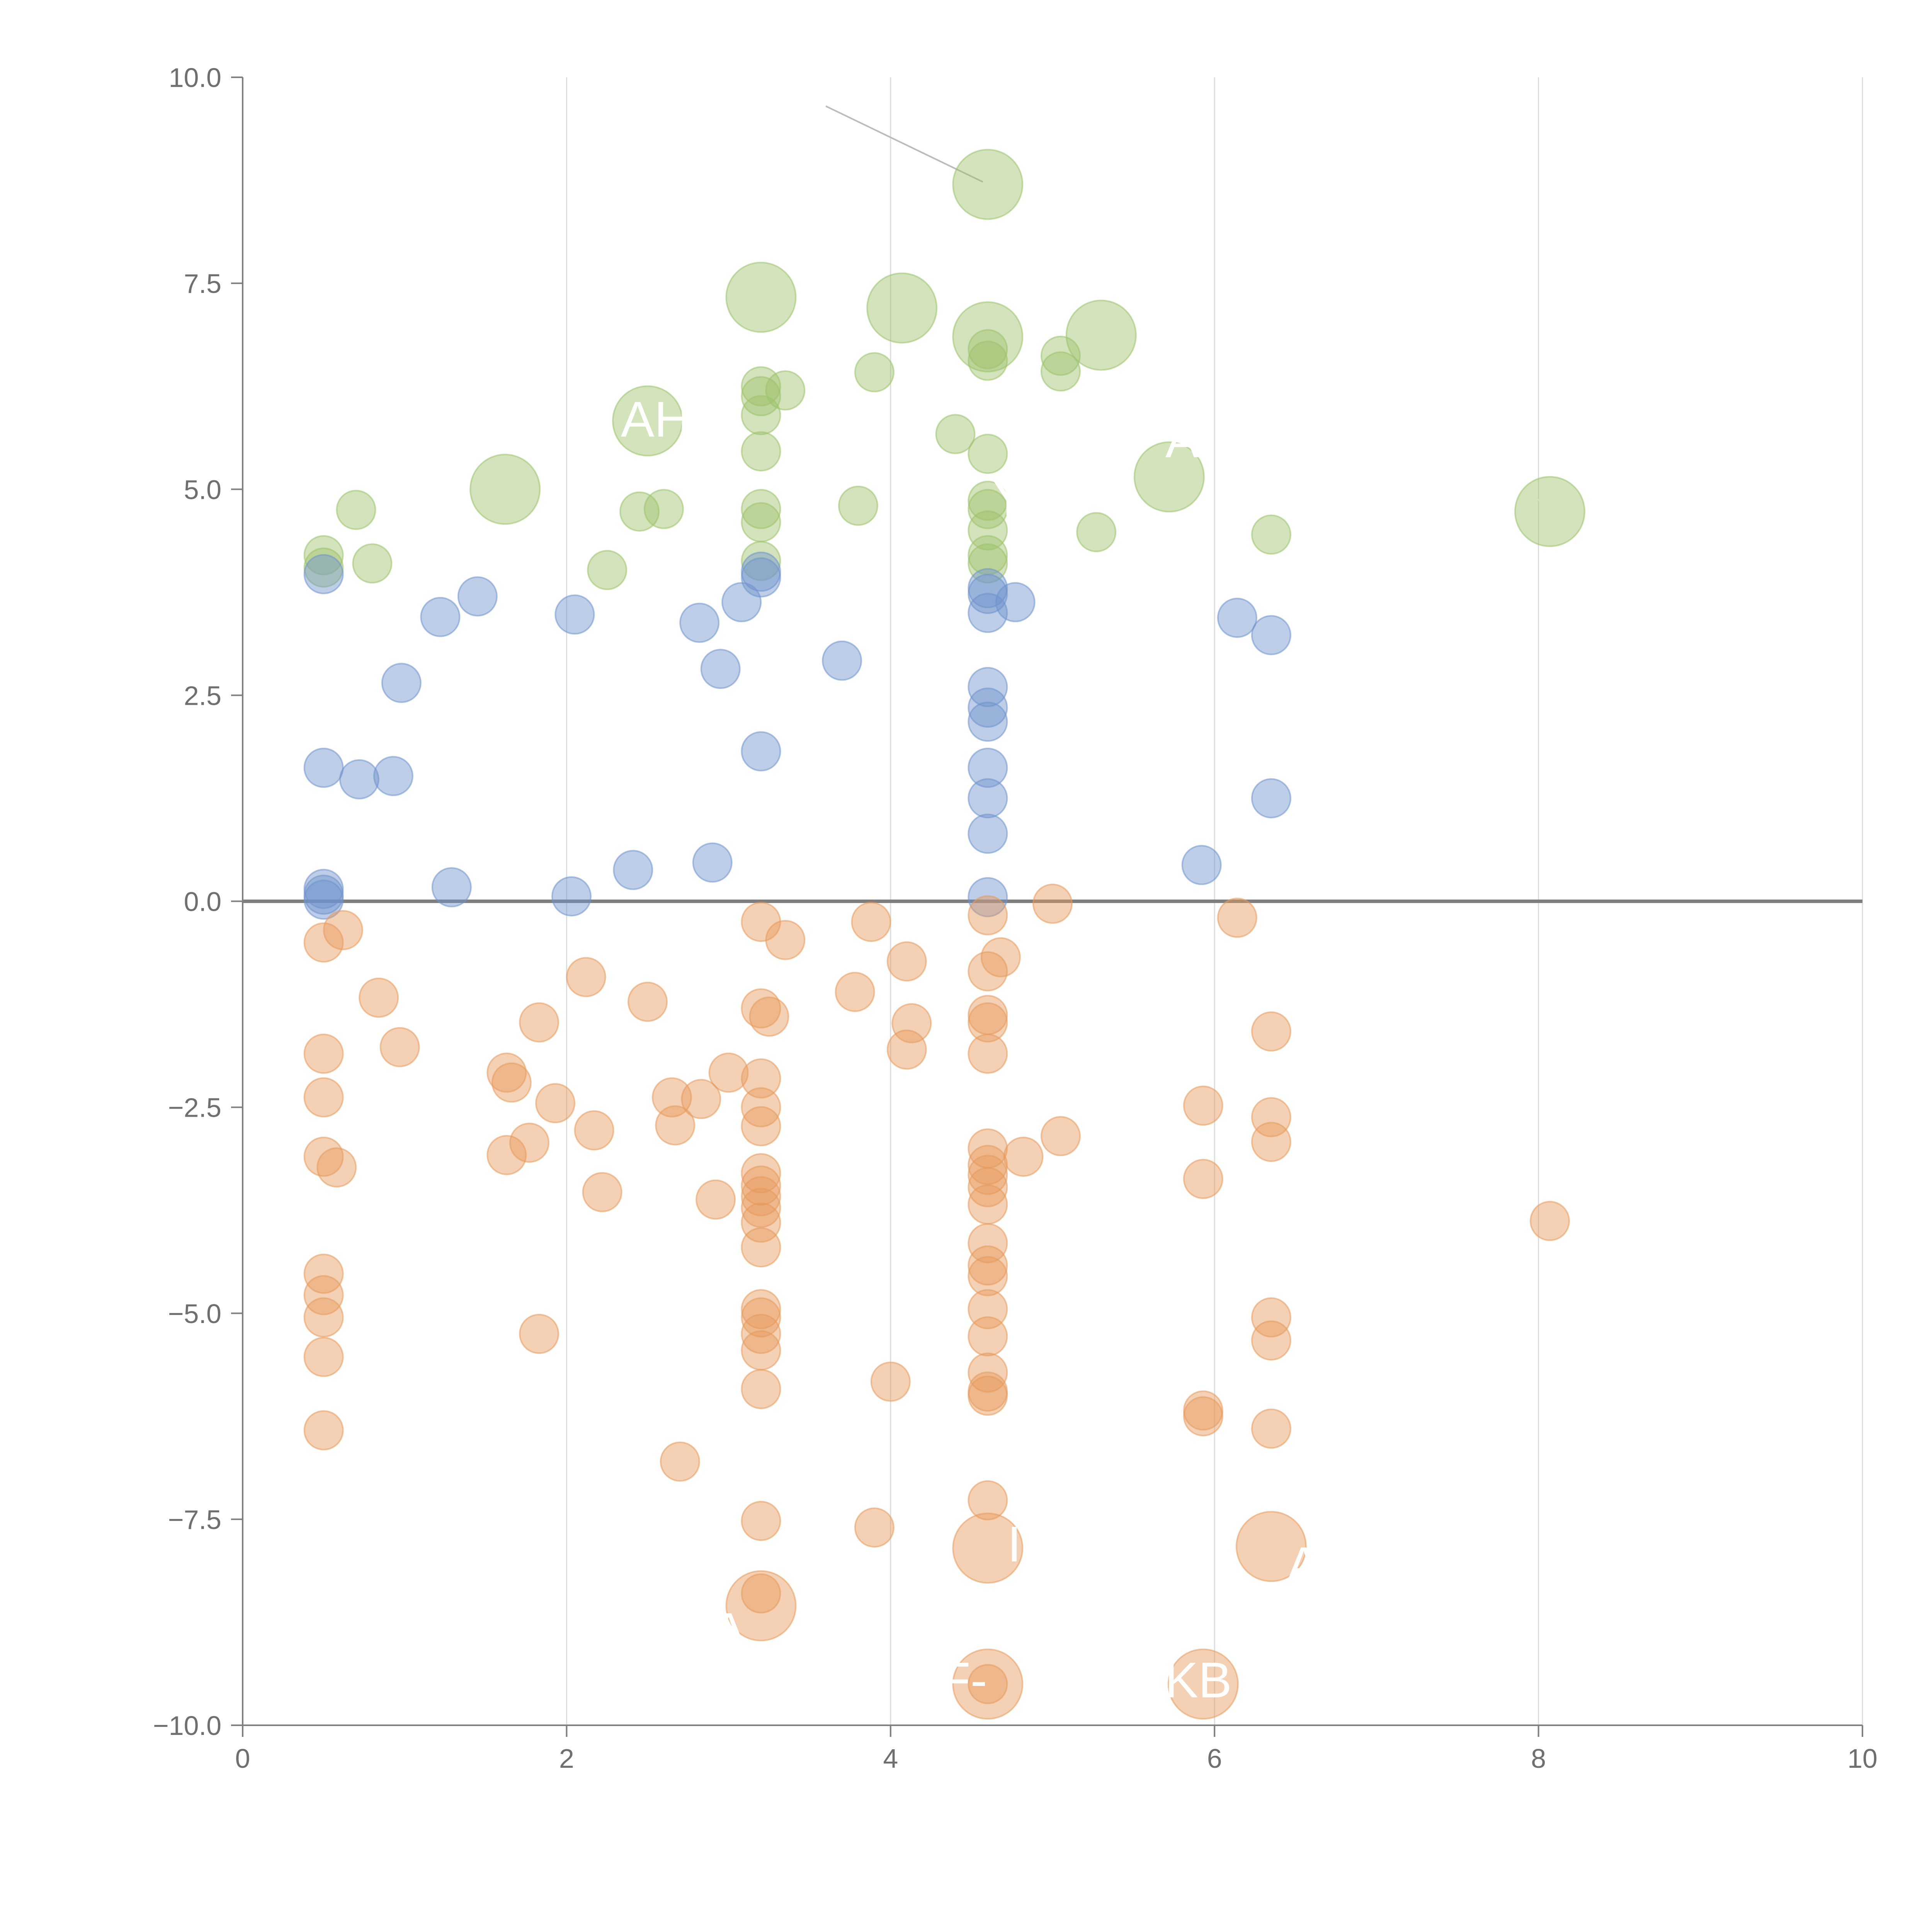 This screenshot has width=1932, height=1932. I want to click on y-tick-label: 2.5, so click(202, 695).